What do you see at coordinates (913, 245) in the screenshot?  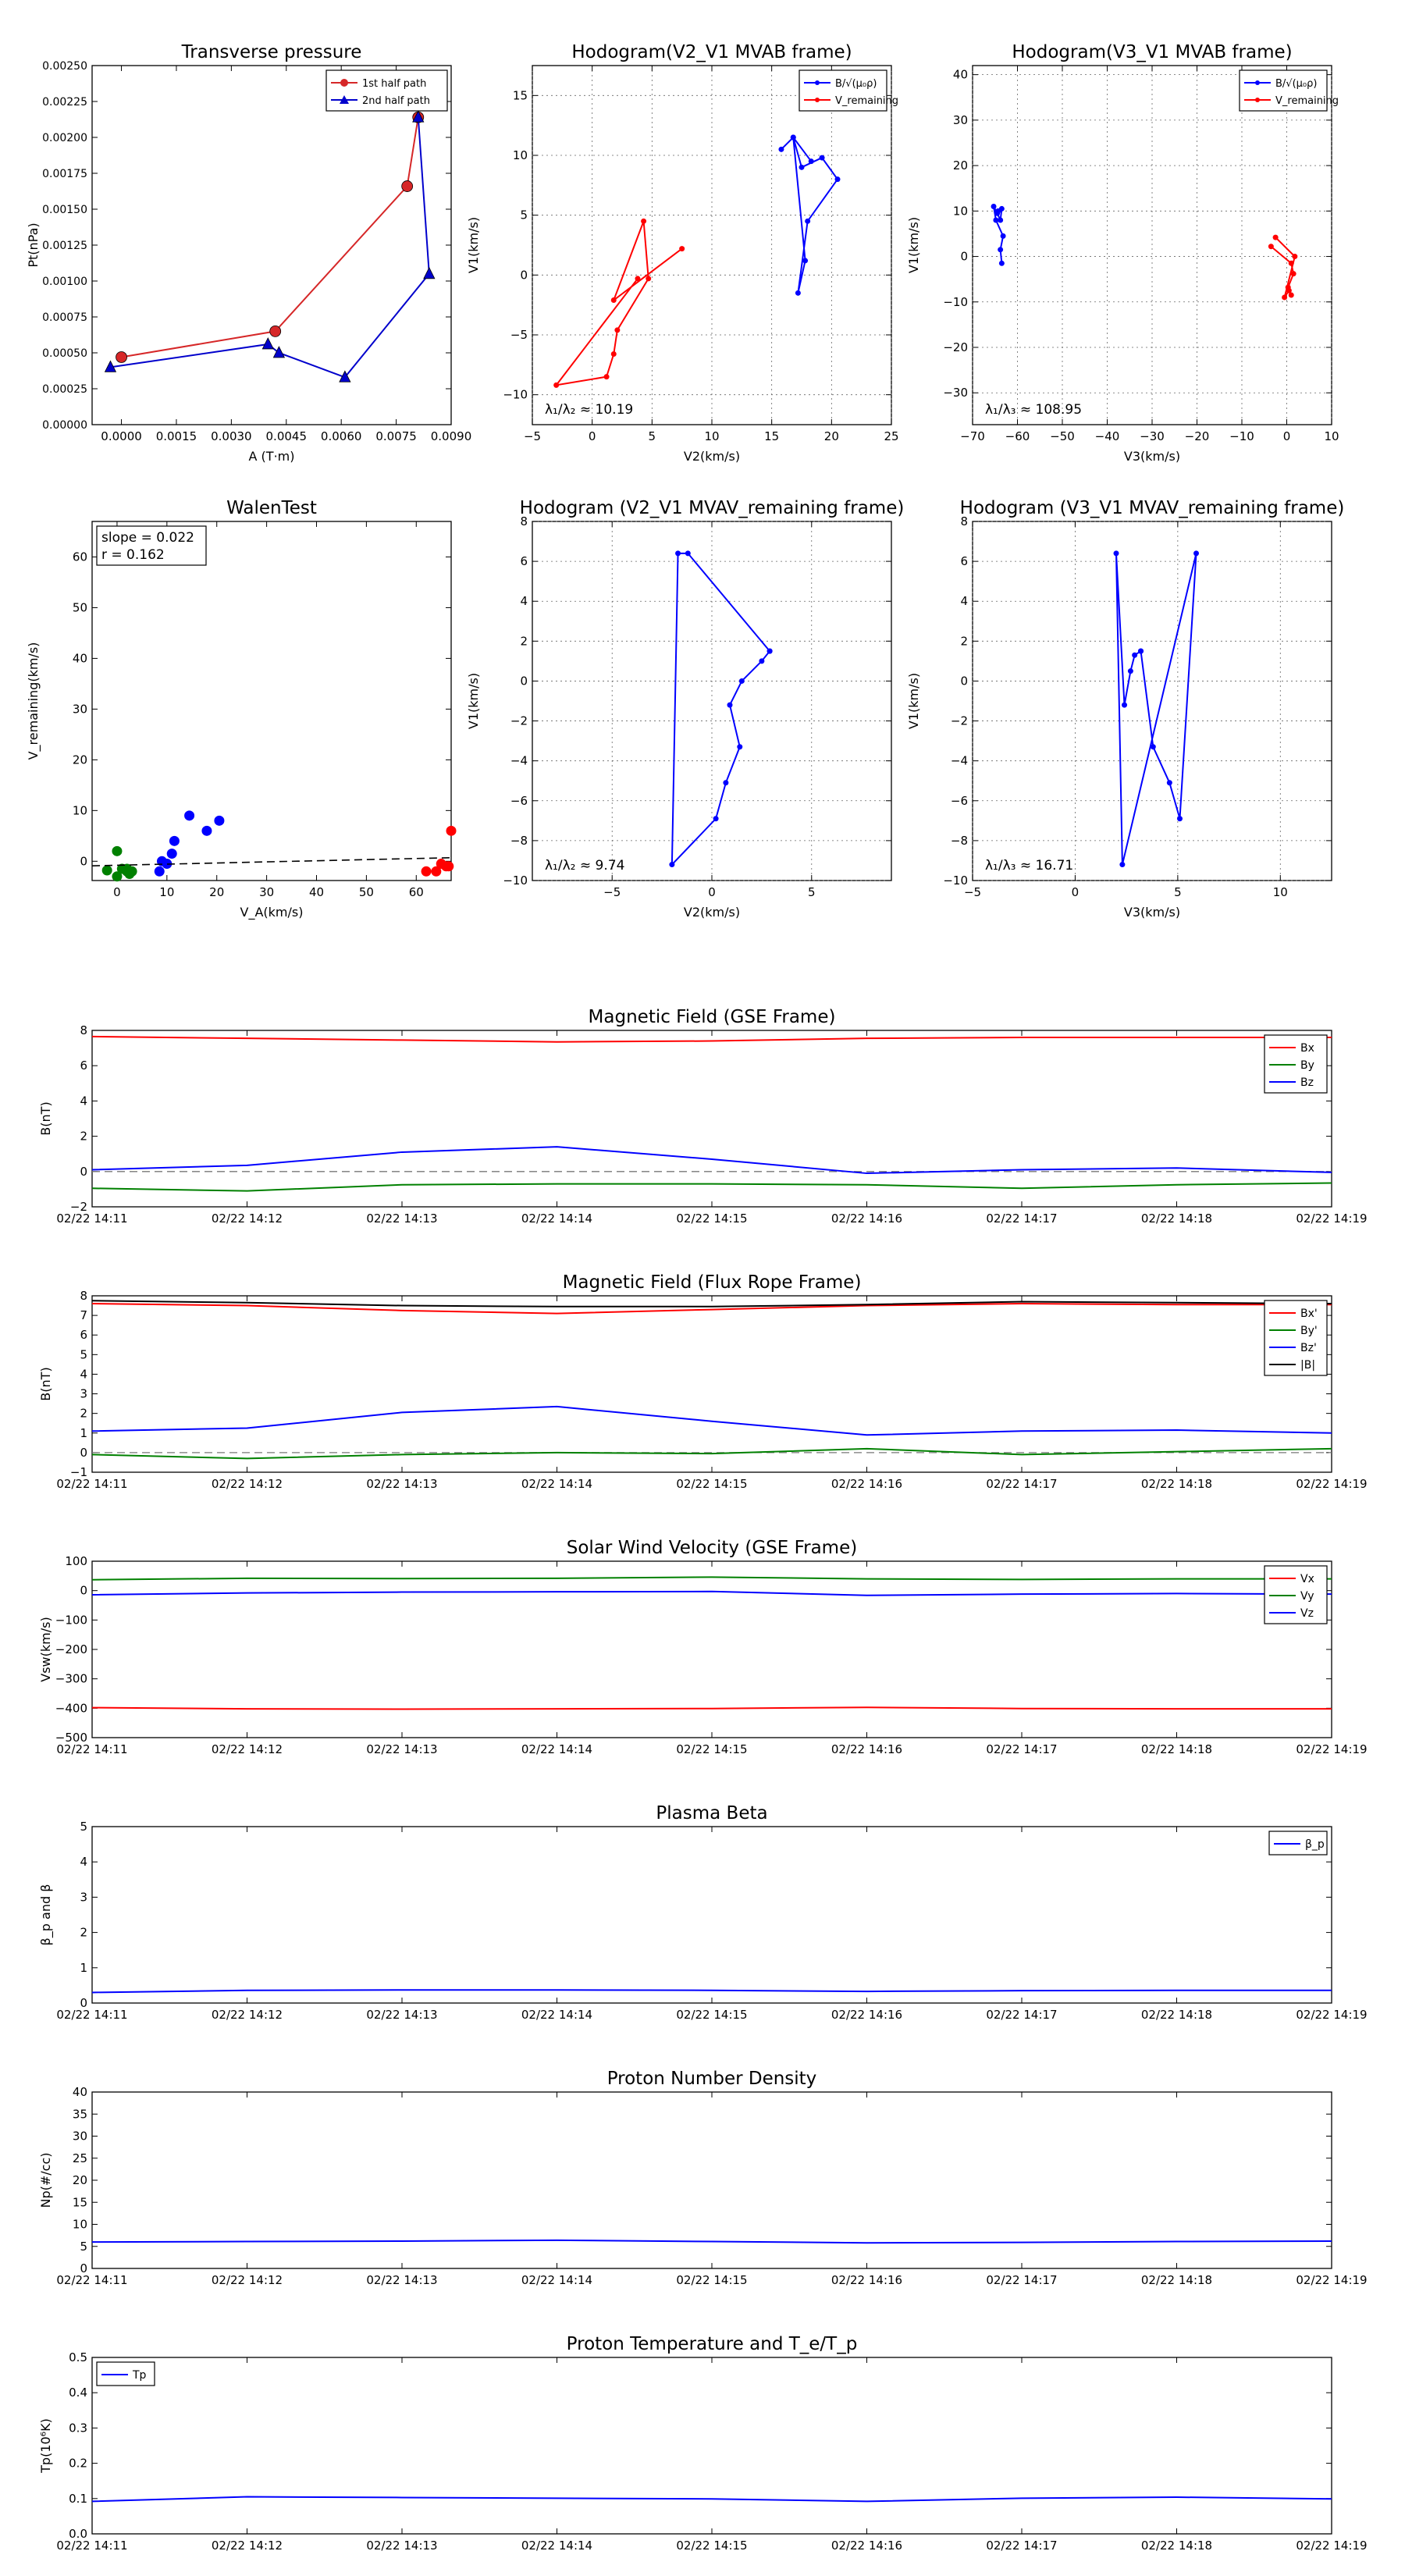 I see `y-axis-label: V1(km/s)` at bounding box center [913, 245].